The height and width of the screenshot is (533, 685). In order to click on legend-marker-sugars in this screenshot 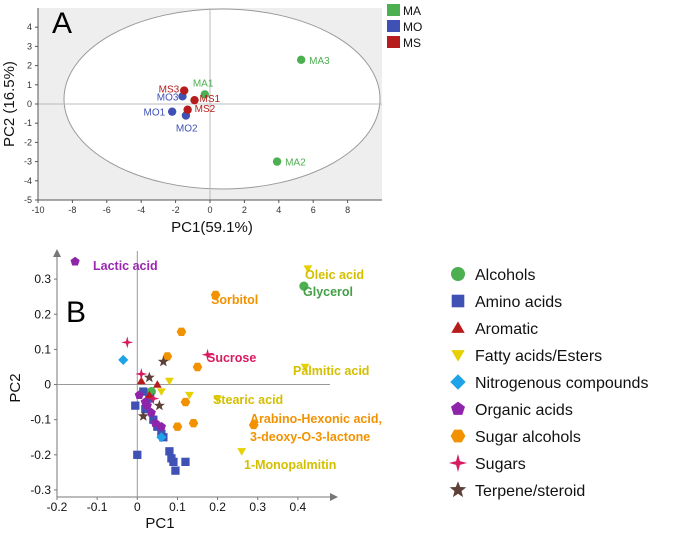, I will do `click(458, 463)`.